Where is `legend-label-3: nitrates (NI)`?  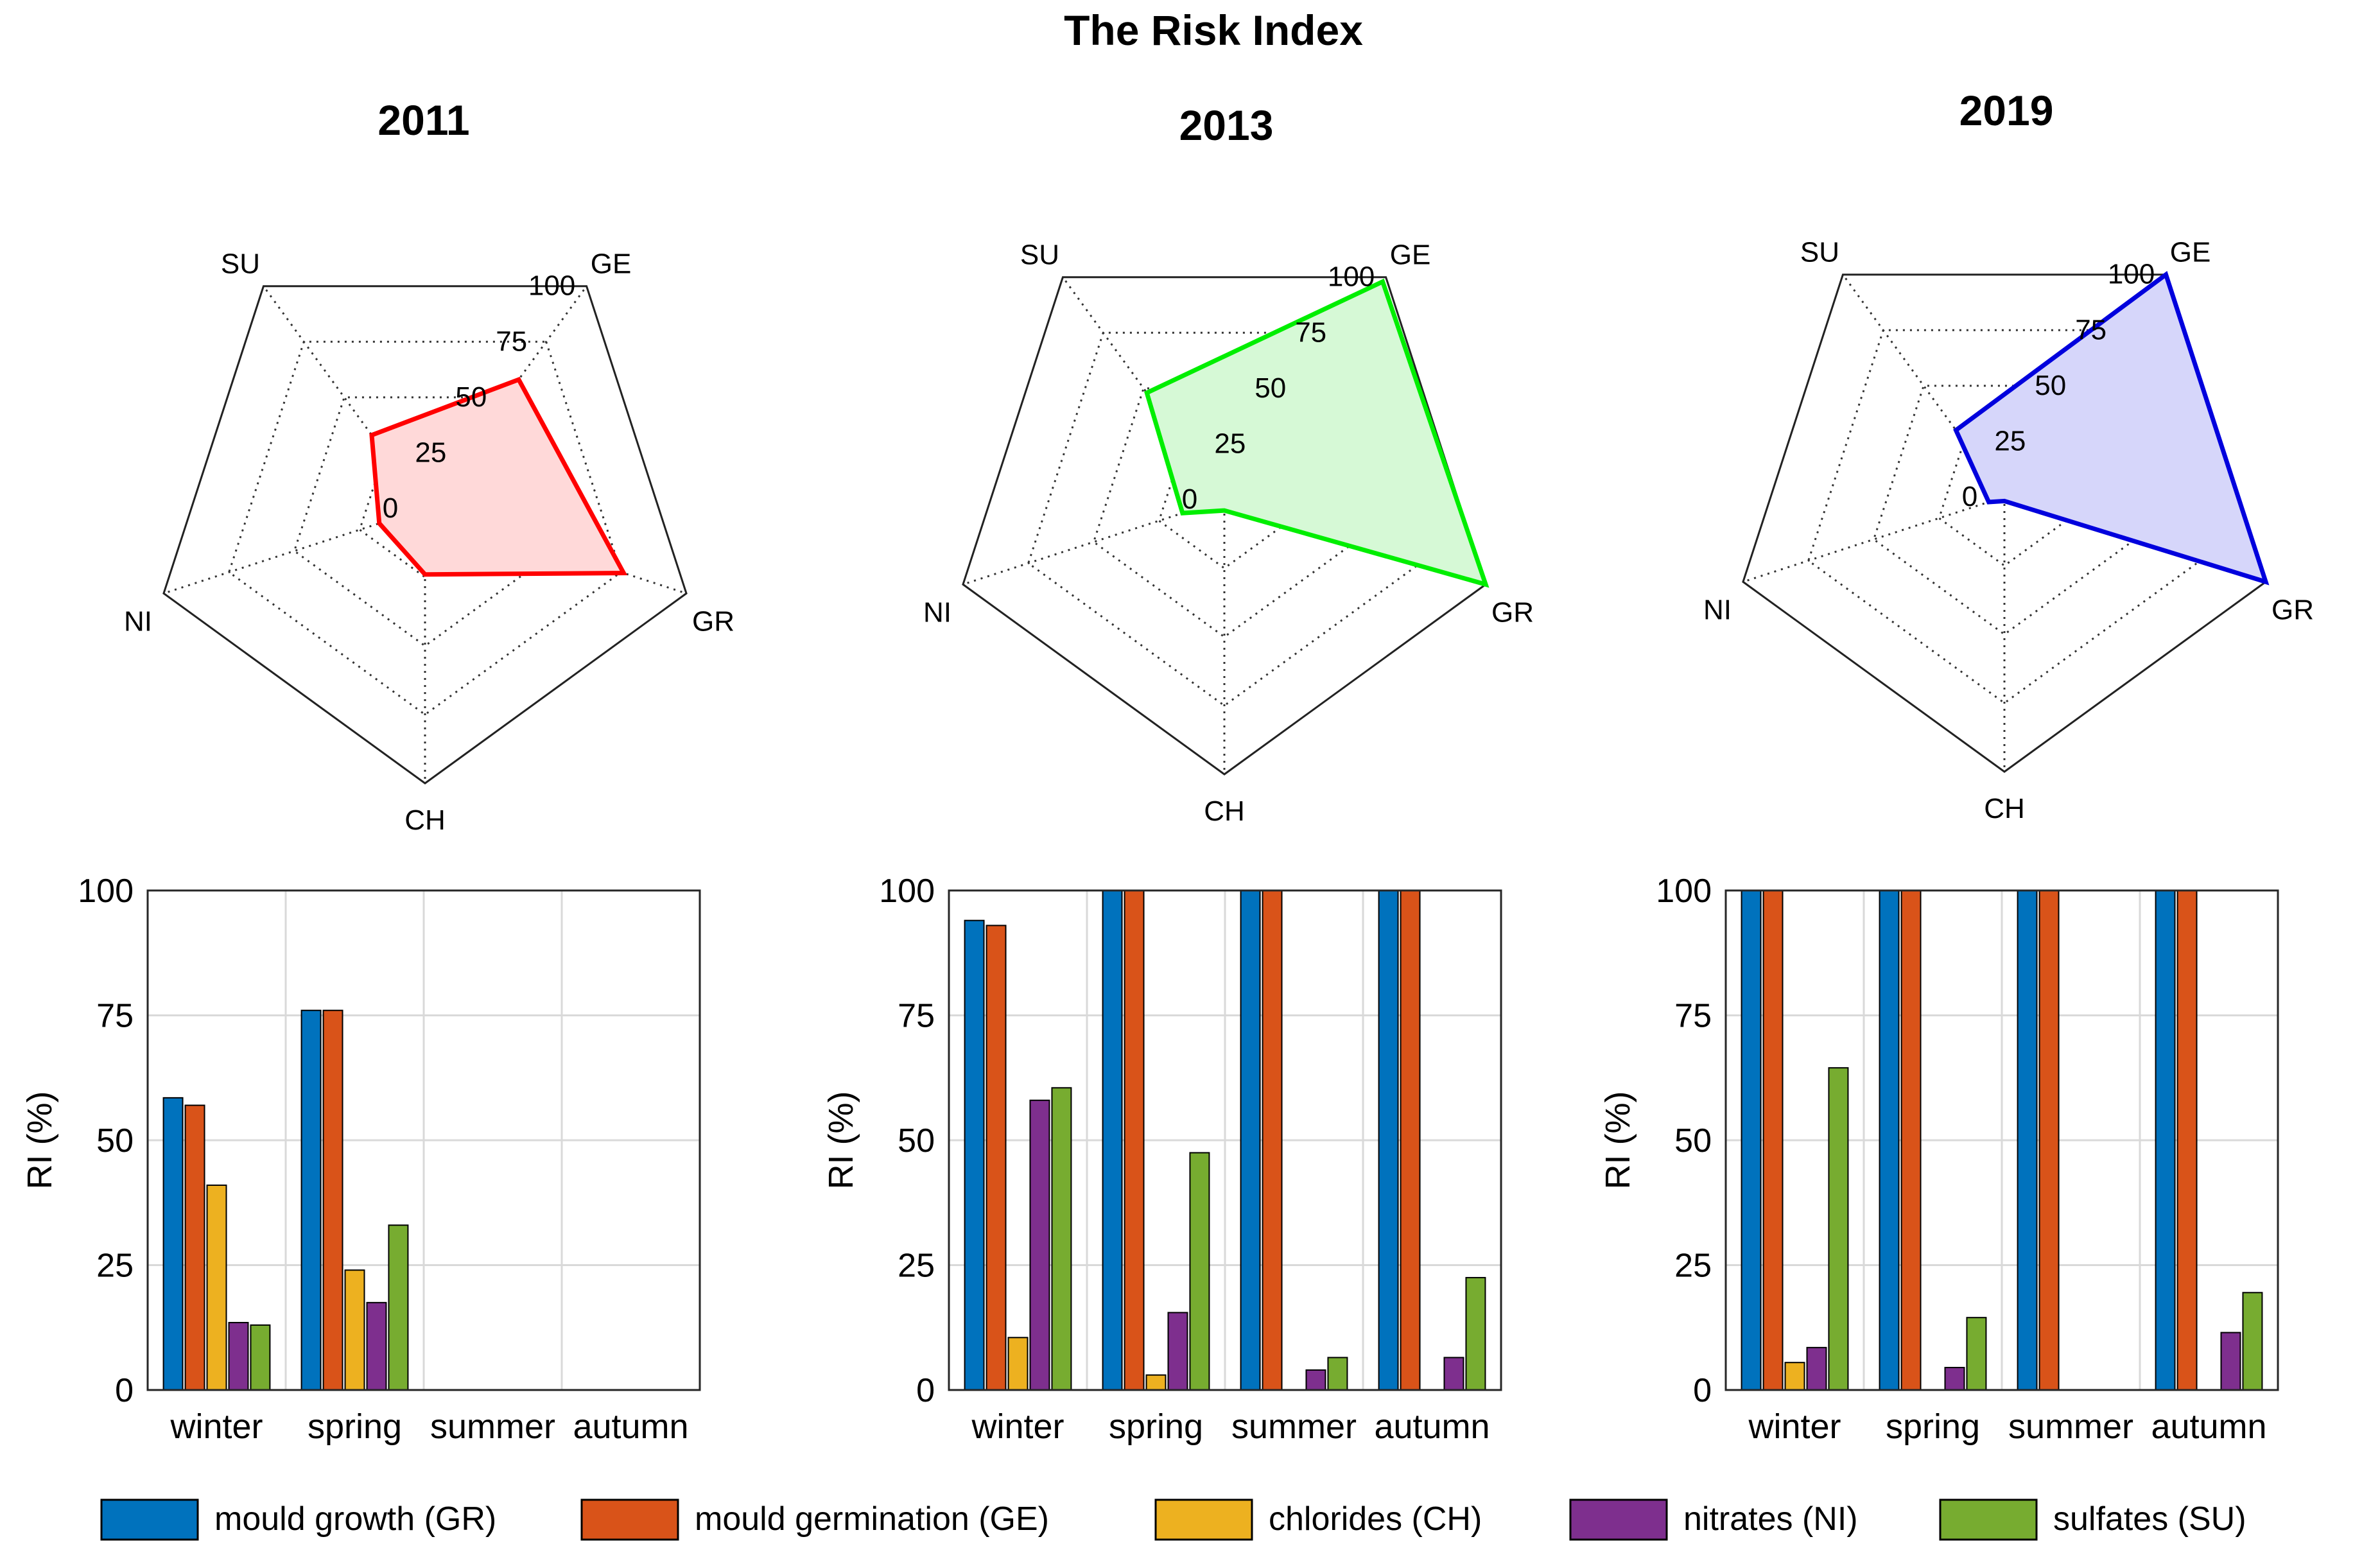 legend-label-3: nitrates (NI) is located at coordinates (1770, 1519).